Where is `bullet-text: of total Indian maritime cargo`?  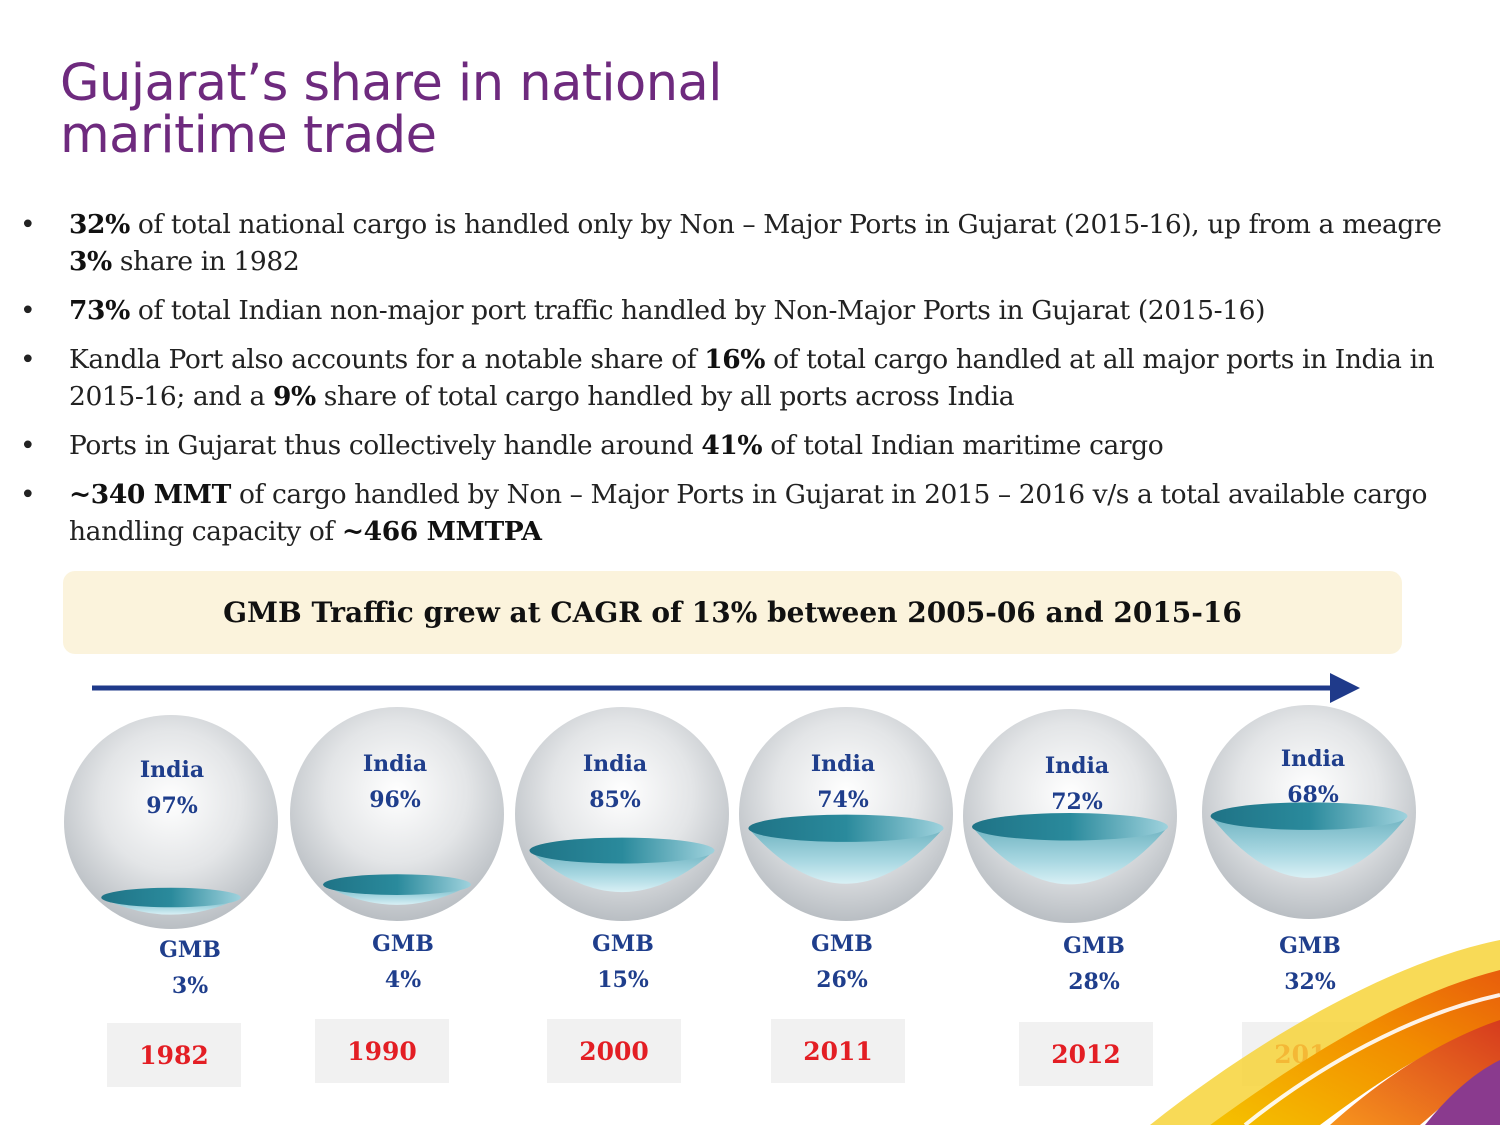
bullet-text: of total Indian maritime cargo is located at coordinates (963, 445).